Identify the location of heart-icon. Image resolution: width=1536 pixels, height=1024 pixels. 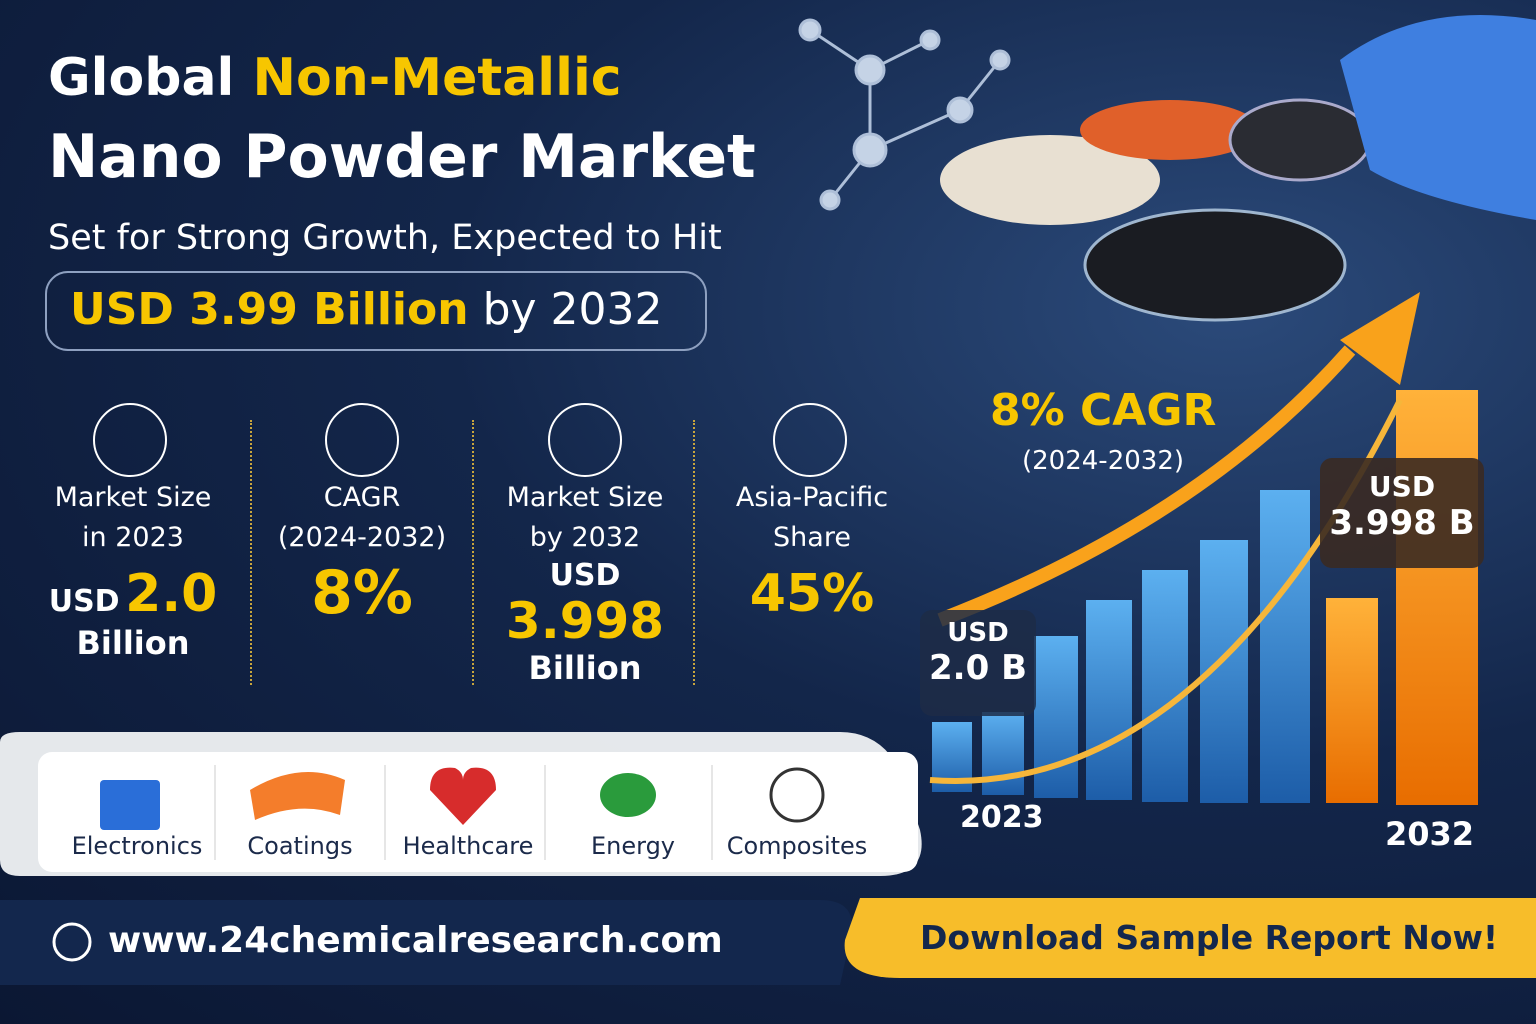
(463, 796).